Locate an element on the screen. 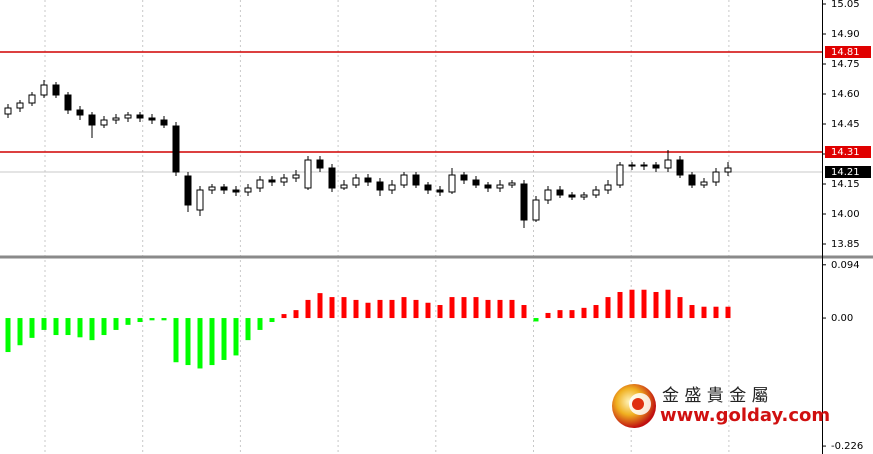 The height and width of the screenshot is (454, 873). y-tick-label: 14.60 is located at coordinates (845, 94).